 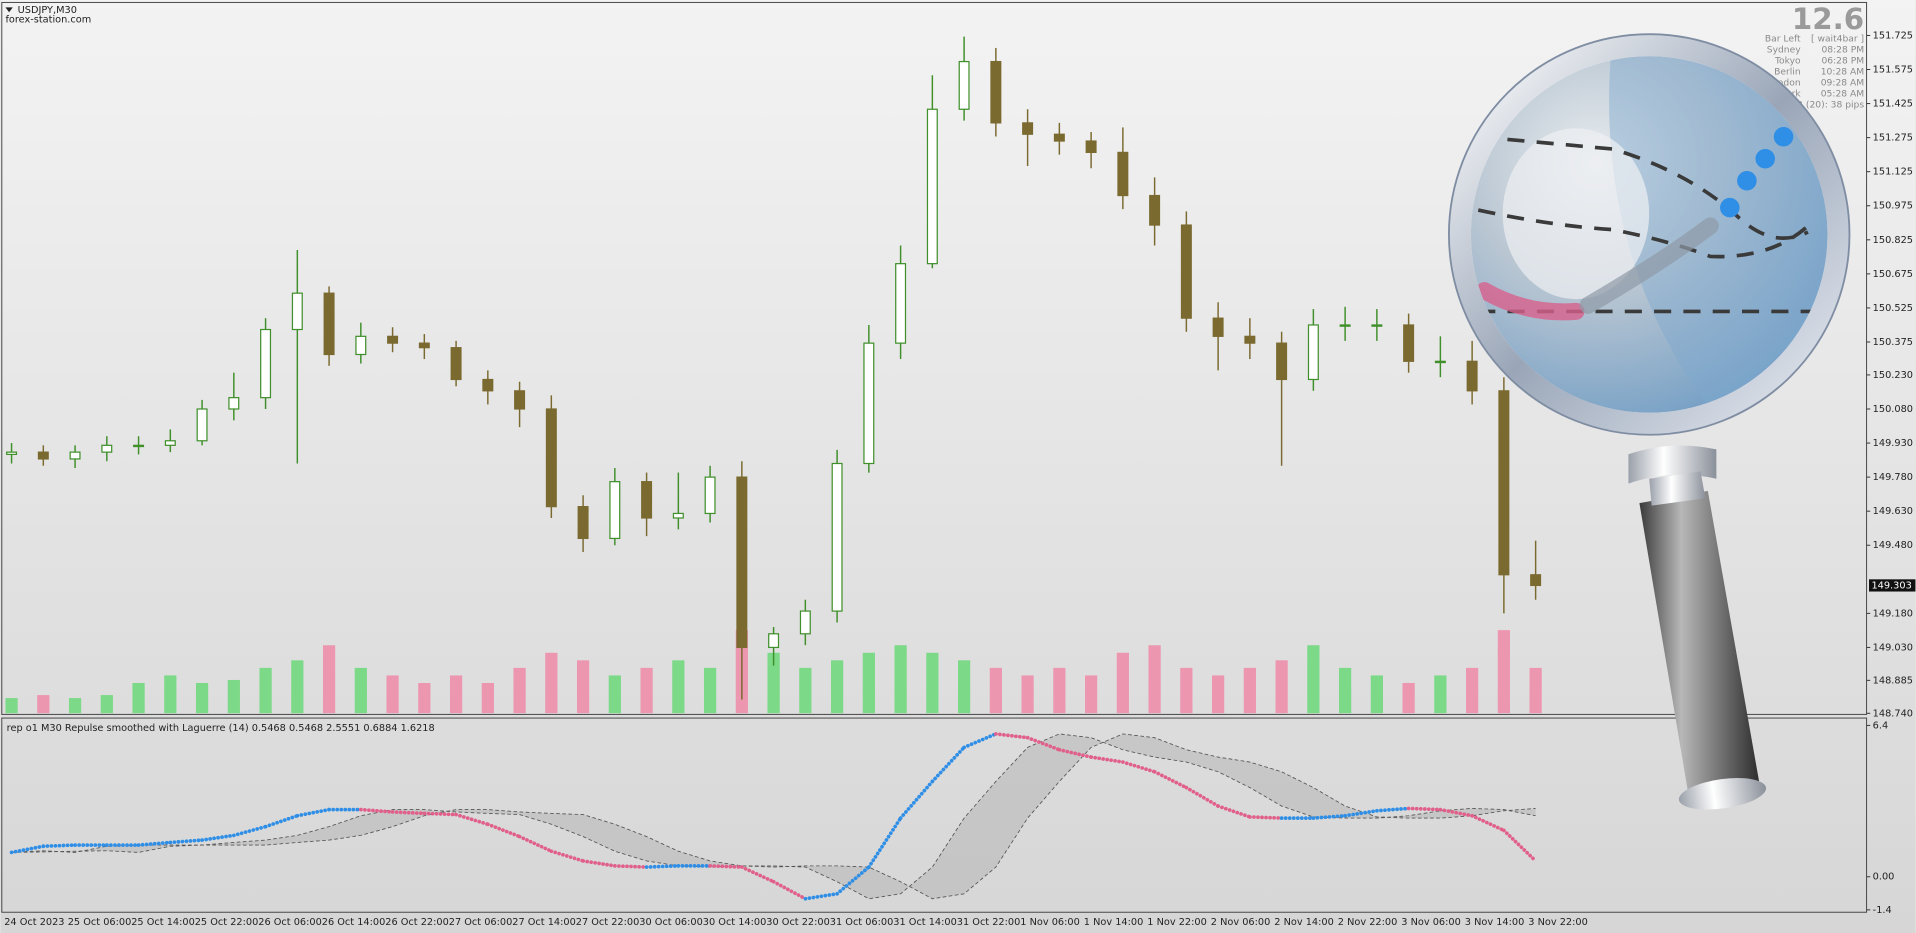 I want to click on info-value: [ wait4bar ], so click(x=1837, y=40).